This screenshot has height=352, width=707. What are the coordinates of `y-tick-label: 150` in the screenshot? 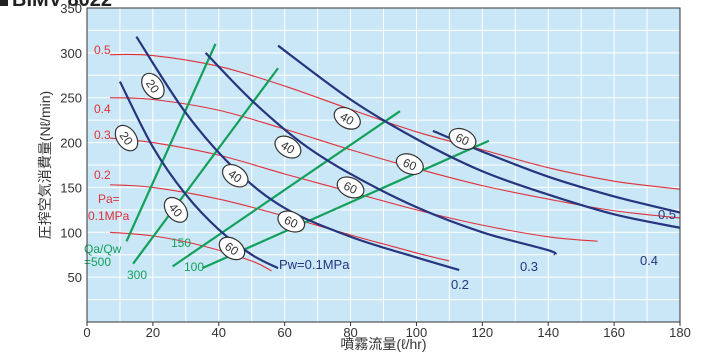 It's located at (71, 187).